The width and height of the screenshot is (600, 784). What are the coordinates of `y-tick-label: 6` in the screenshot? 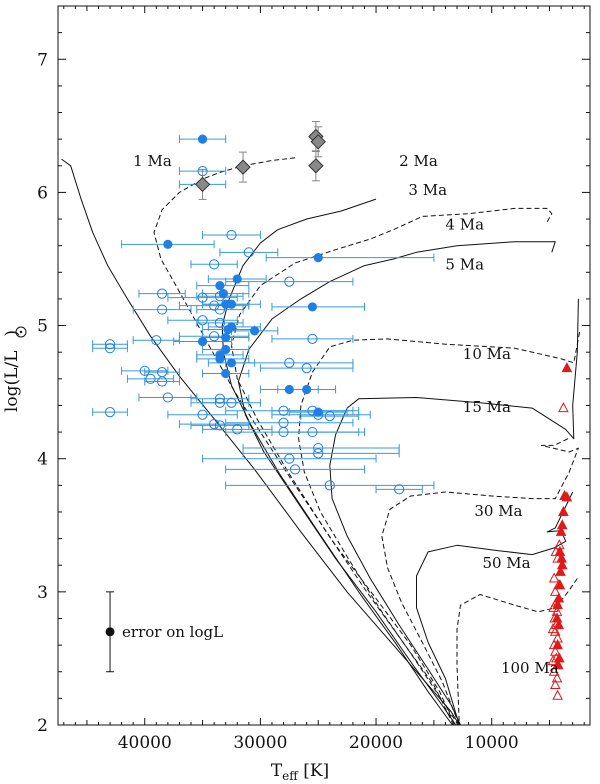 It's located at (42, 193).